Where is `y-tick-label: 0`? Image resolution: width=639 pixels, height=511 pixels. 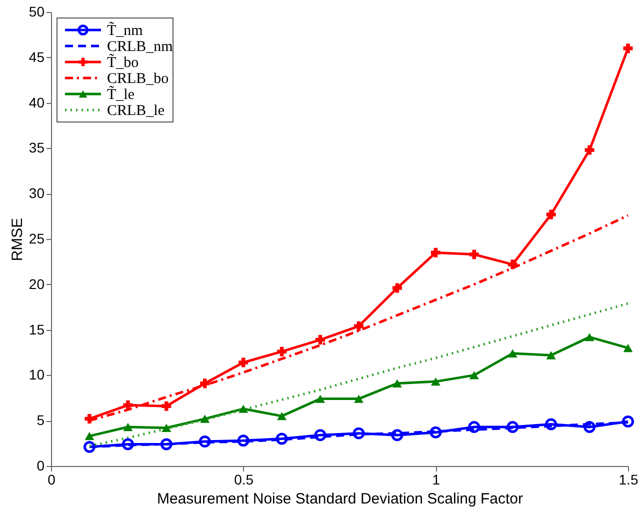
y-tick-label: 0 is located at coordinates (40, 466).